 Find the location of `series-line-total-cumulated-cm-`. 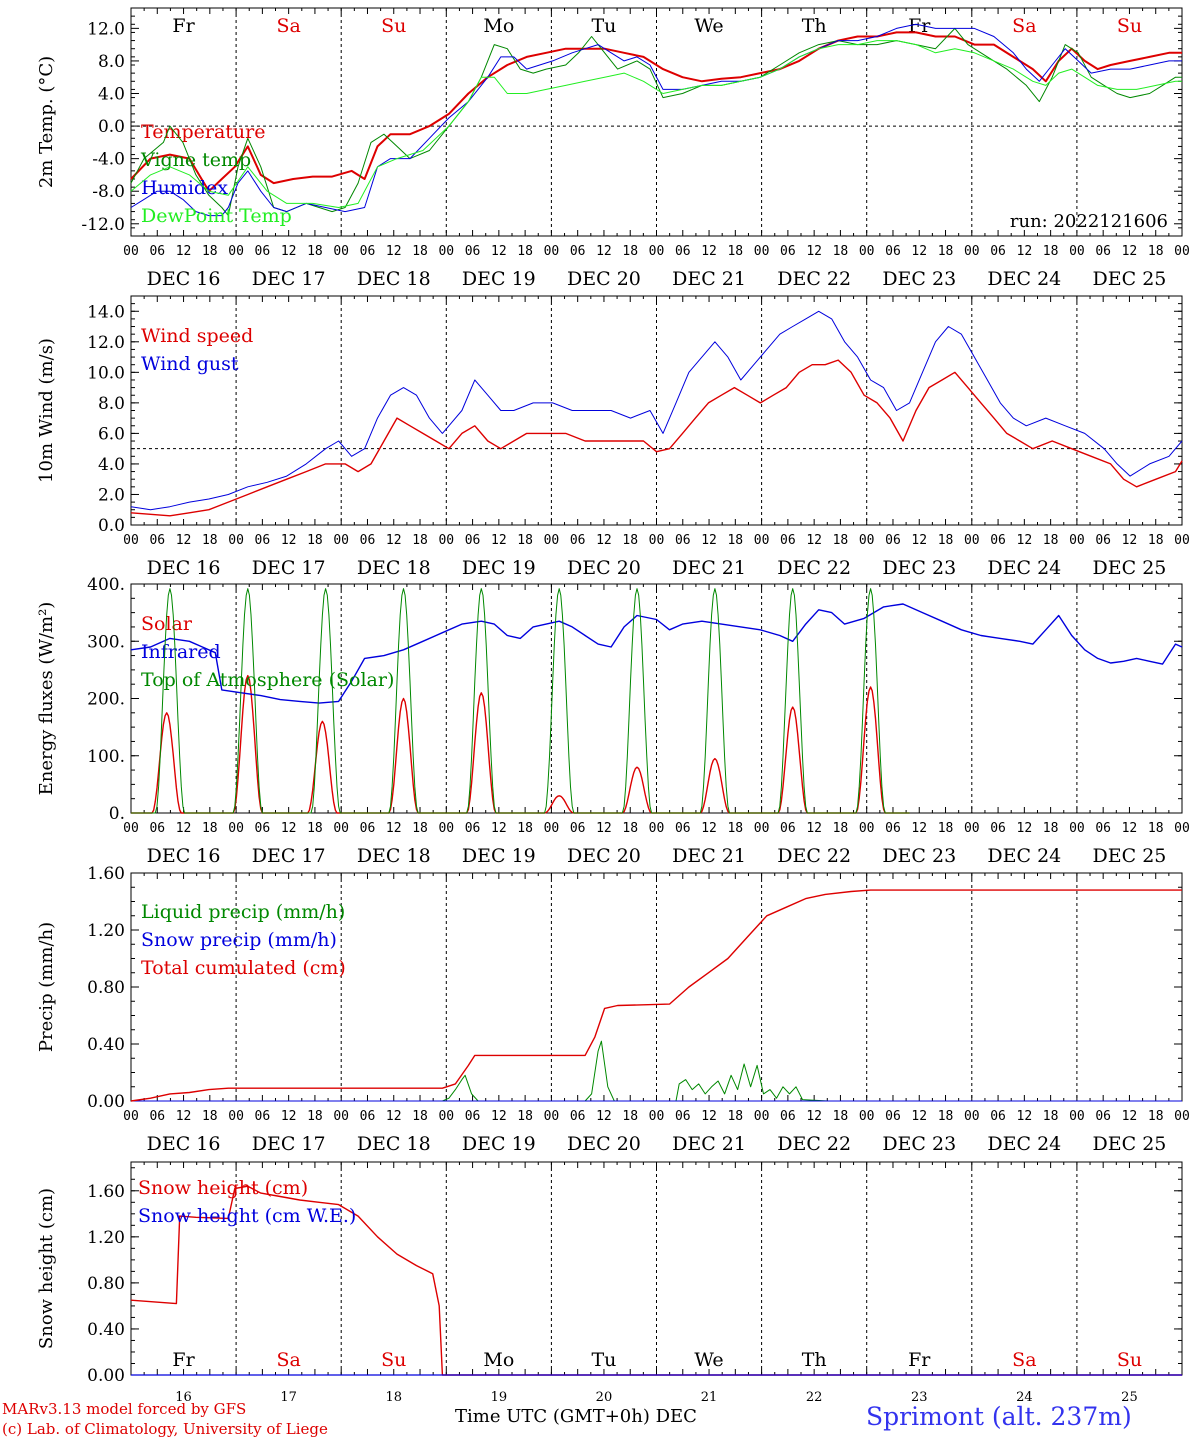

series-line-total-cumulated-cm- is located at coordinates (656, 995).